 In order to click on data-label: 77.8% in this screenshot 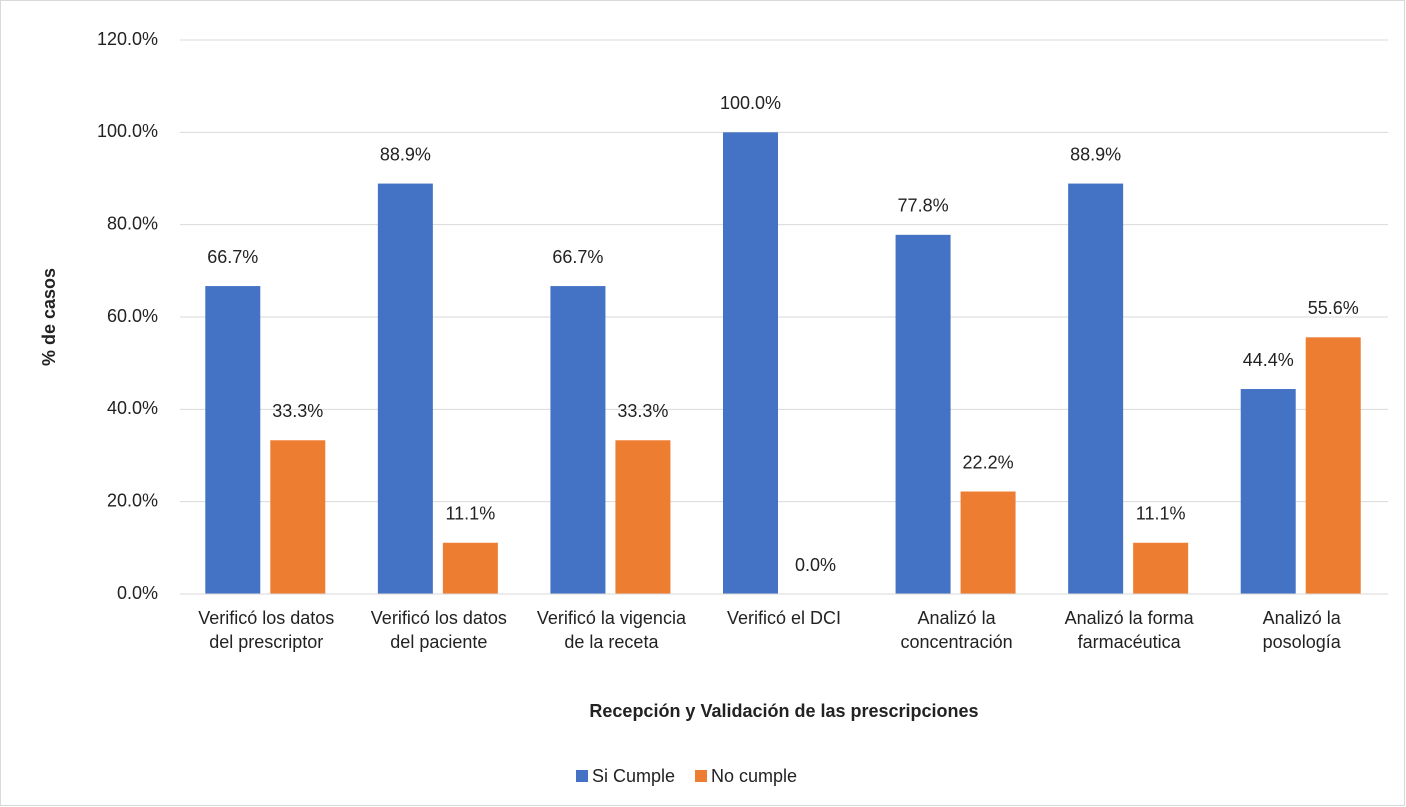, I will do `click(923, 206)`.